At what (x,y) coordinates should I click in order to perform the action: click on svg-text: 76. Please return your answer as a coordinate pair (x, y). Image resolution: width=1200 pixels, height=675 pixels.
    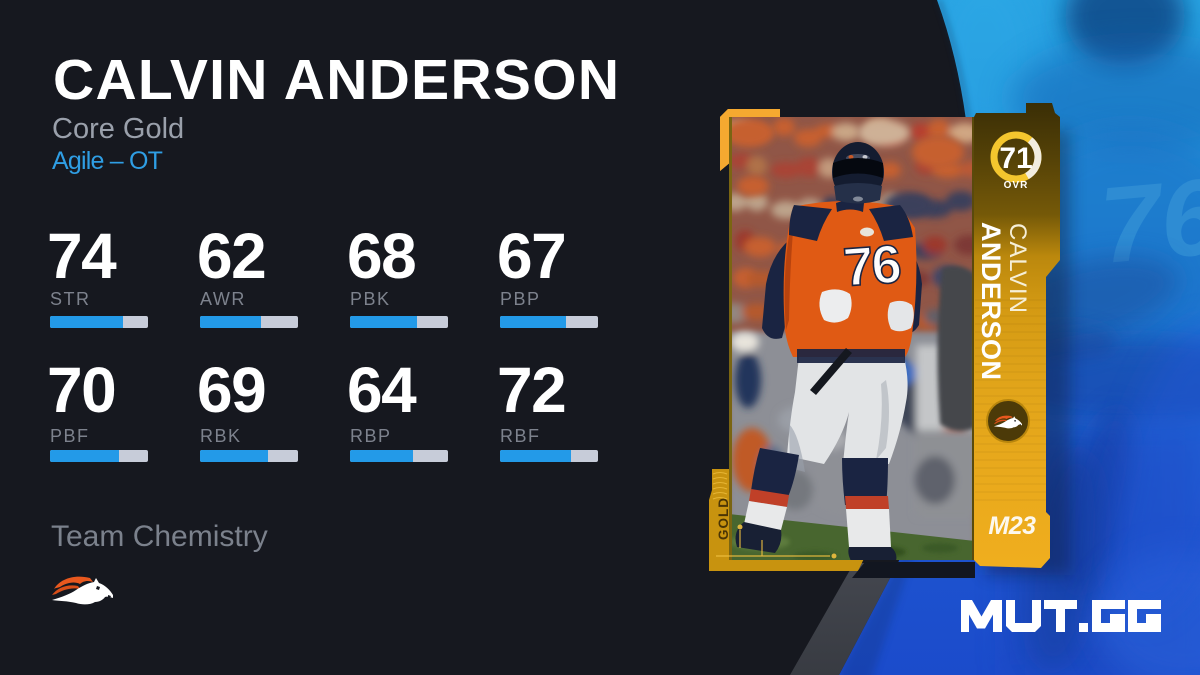
    Looking at the image, I should click on (871, 266).